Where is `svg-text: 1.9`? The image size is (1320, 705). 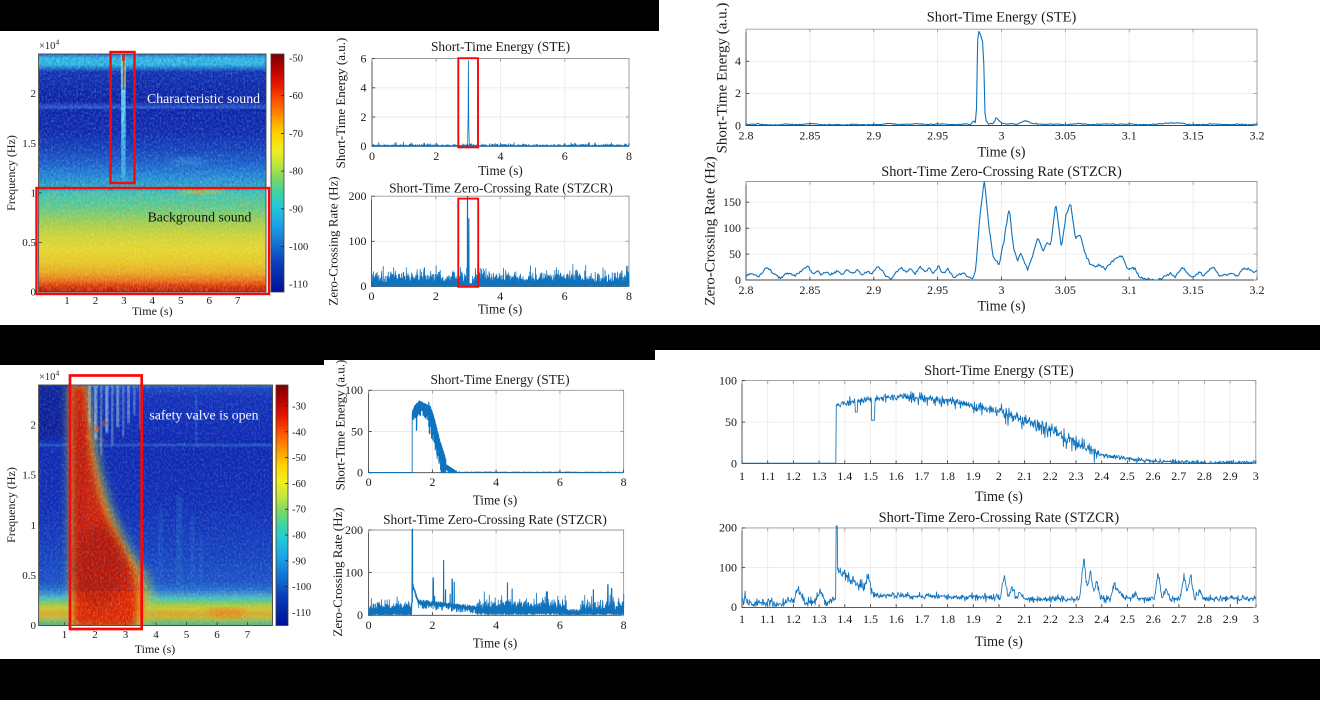
svg-text: 1.9 is located at coordinates (973, 619).